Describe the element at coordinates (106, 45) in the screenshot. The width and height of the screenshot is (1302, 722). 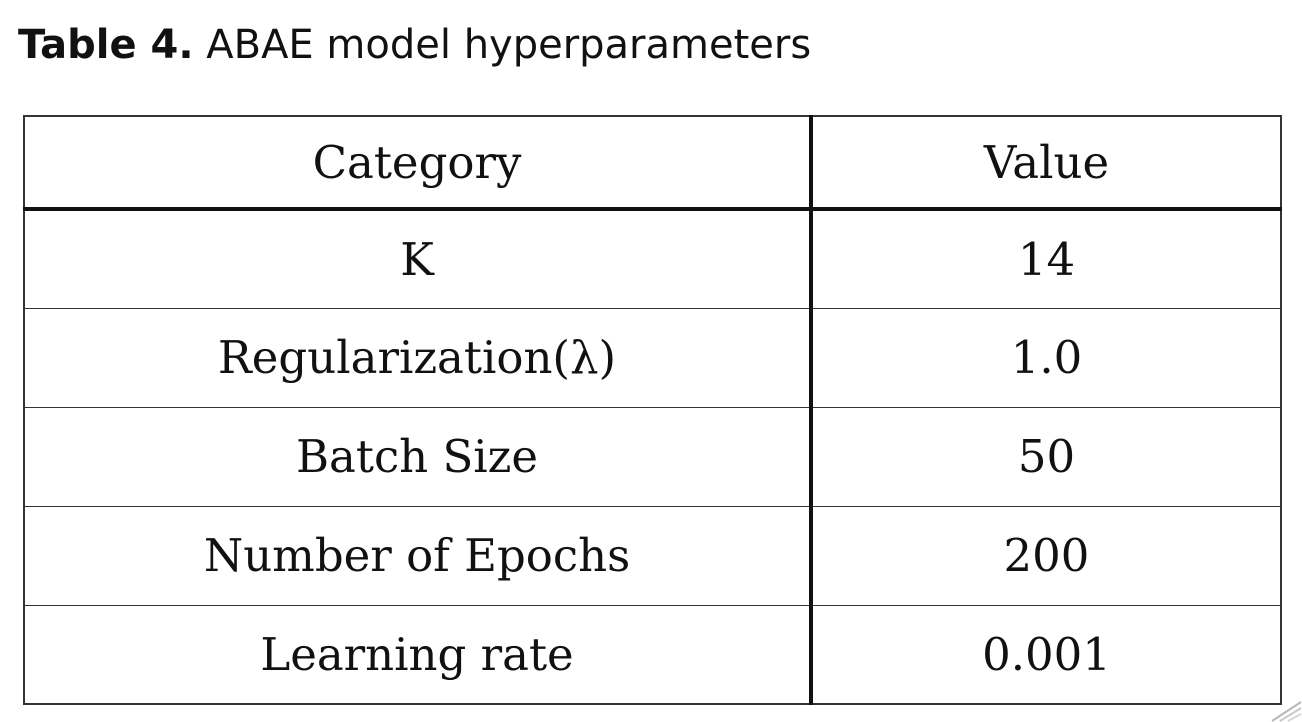
I see `table-caption-label: Table 4.` at that location.